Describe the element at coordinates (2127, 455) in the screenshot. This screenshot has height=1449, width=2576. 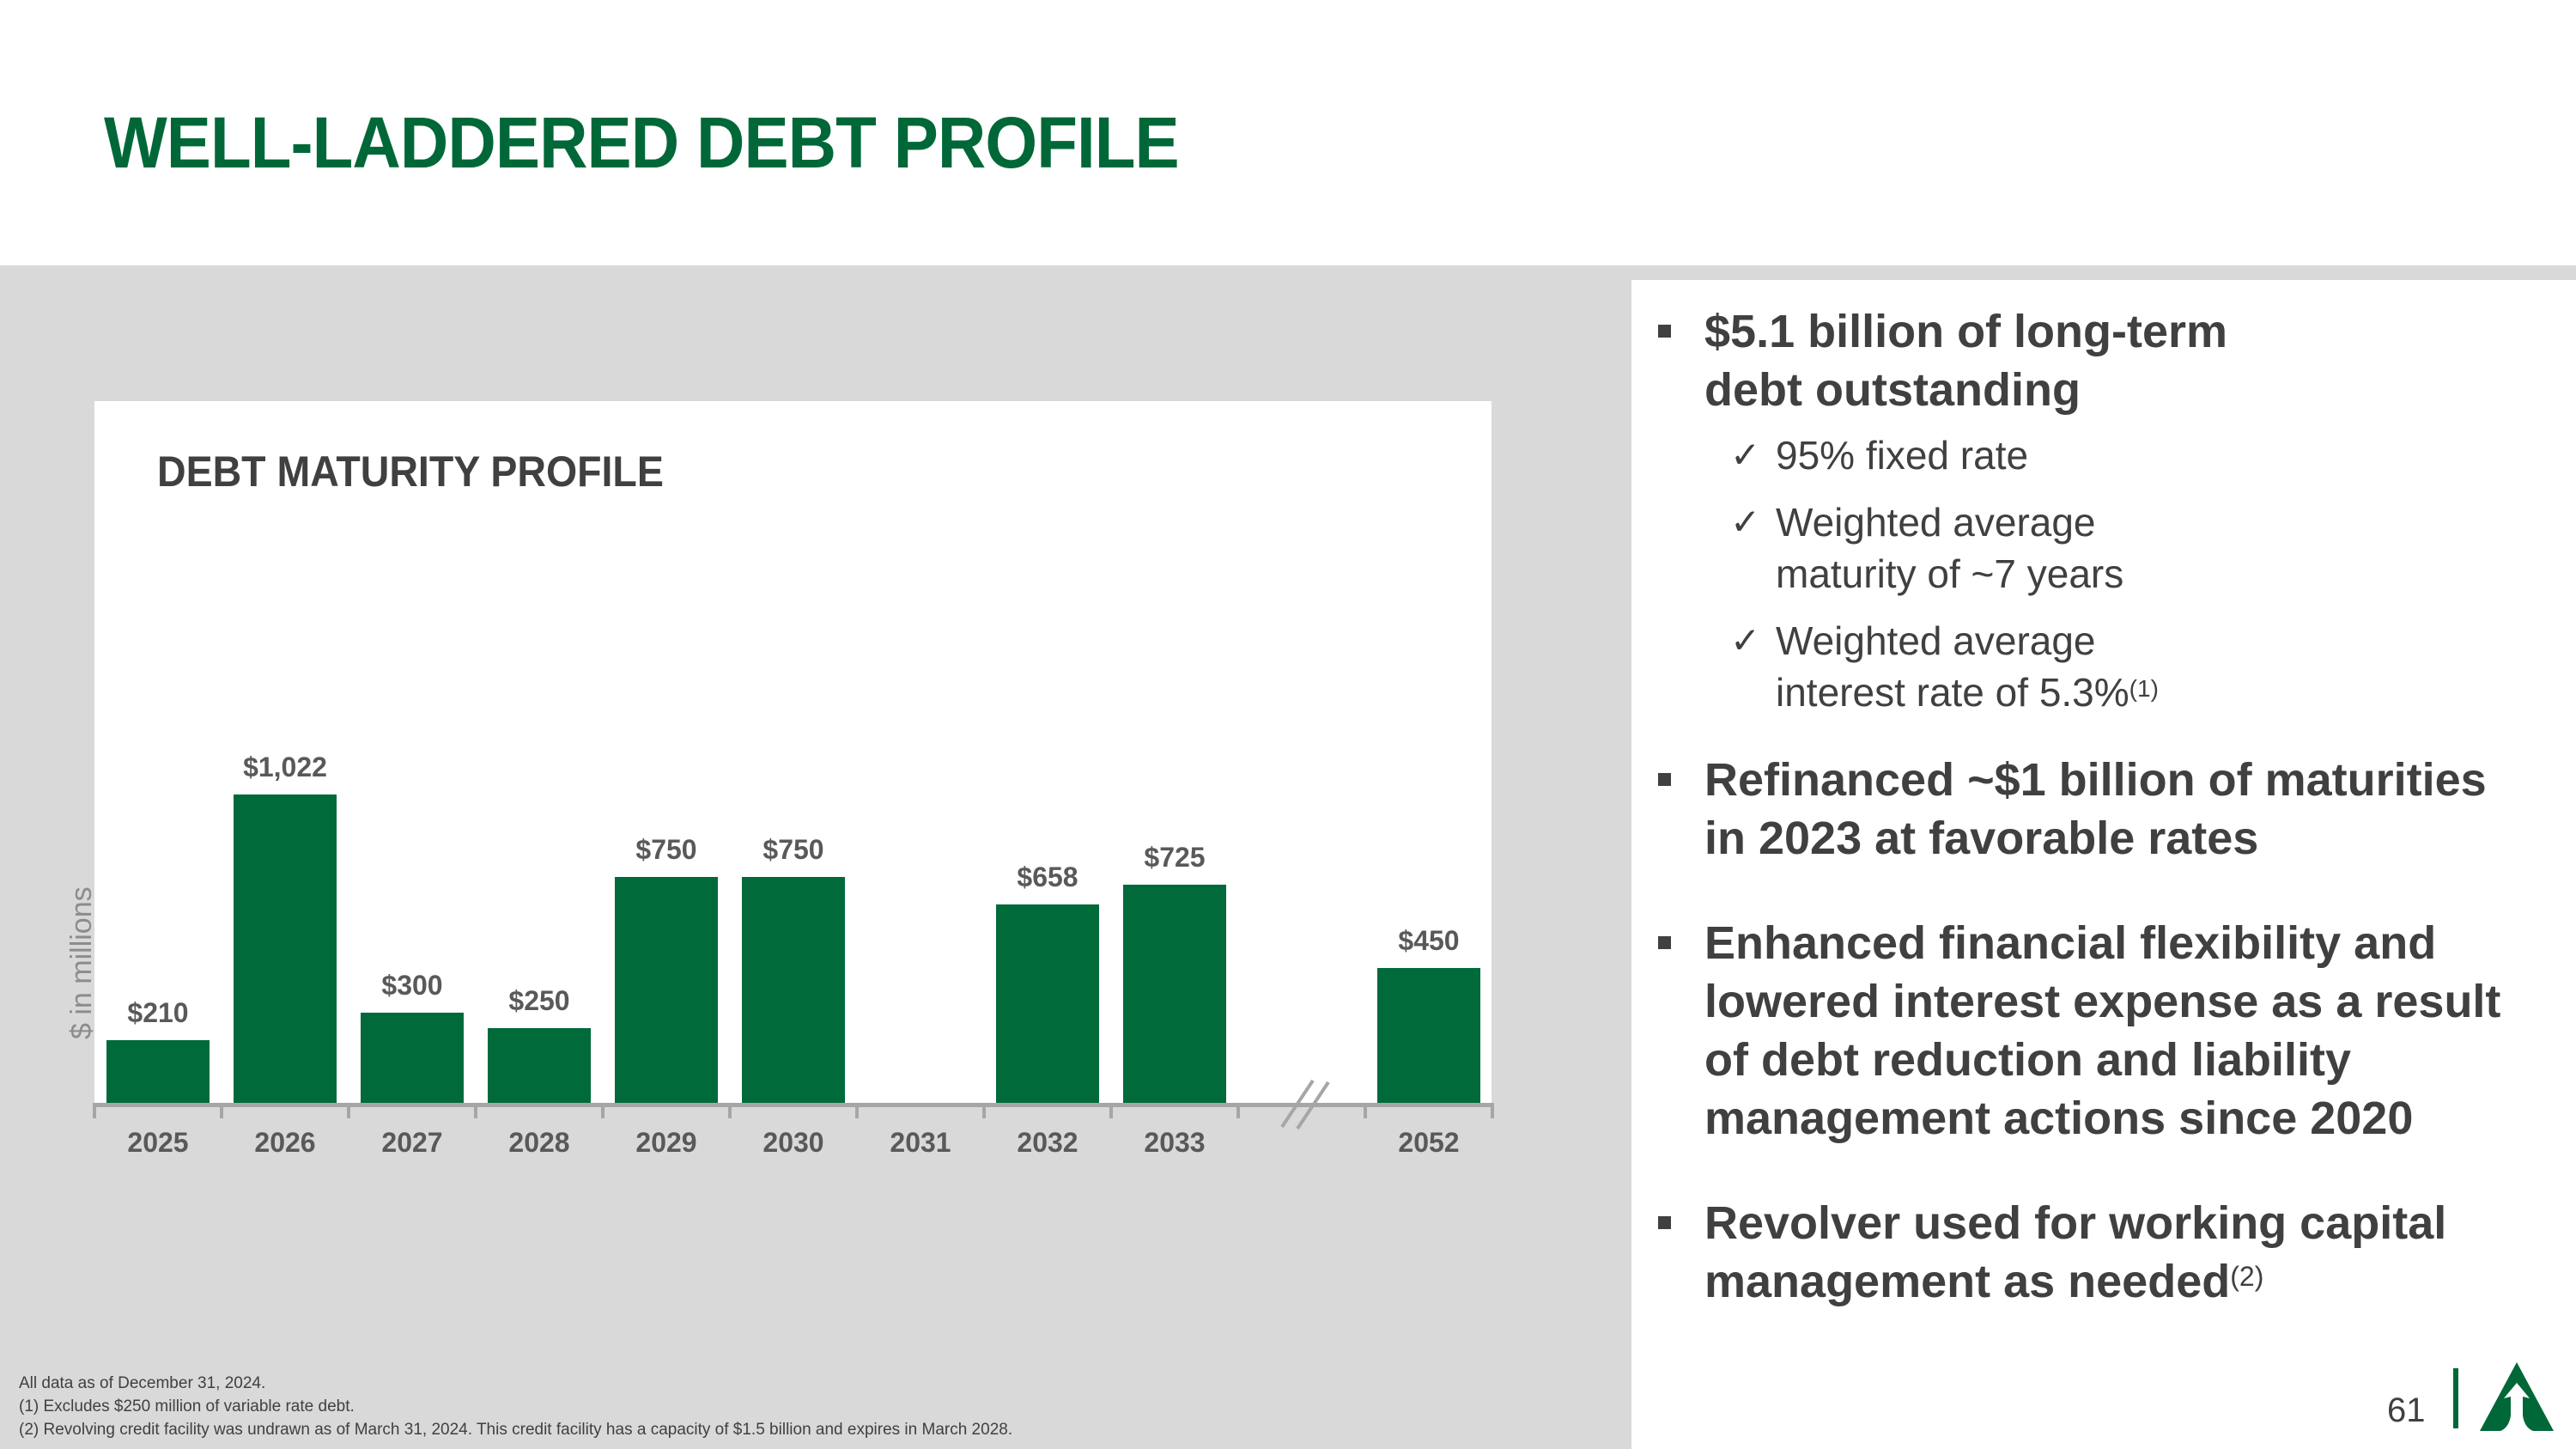
I see `sub-bullet-fixed-rate: ✓ 95% fixed rate` at that location.